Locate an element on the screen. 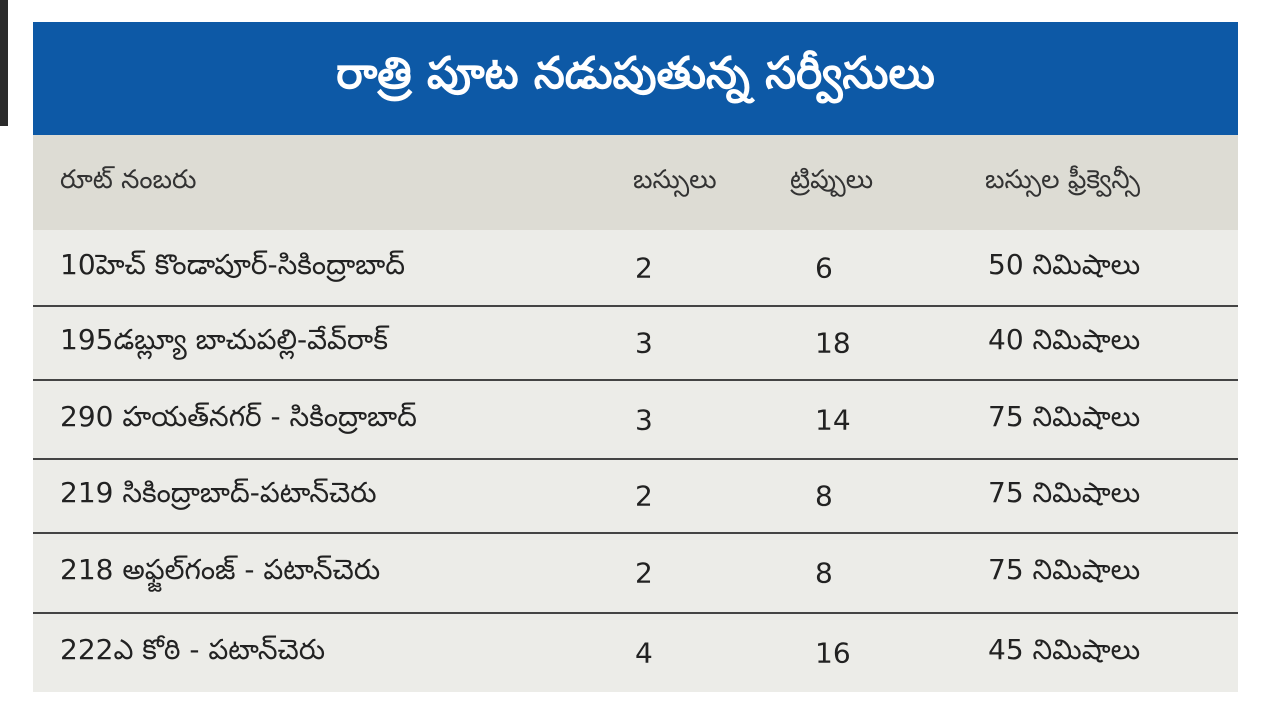 This screenshot has height=720, width=1280. table-cell: 195డబ్ల్యూ బాచుపల్లి-వేవ్‌రాక్ is located at coordinates (224, 339).